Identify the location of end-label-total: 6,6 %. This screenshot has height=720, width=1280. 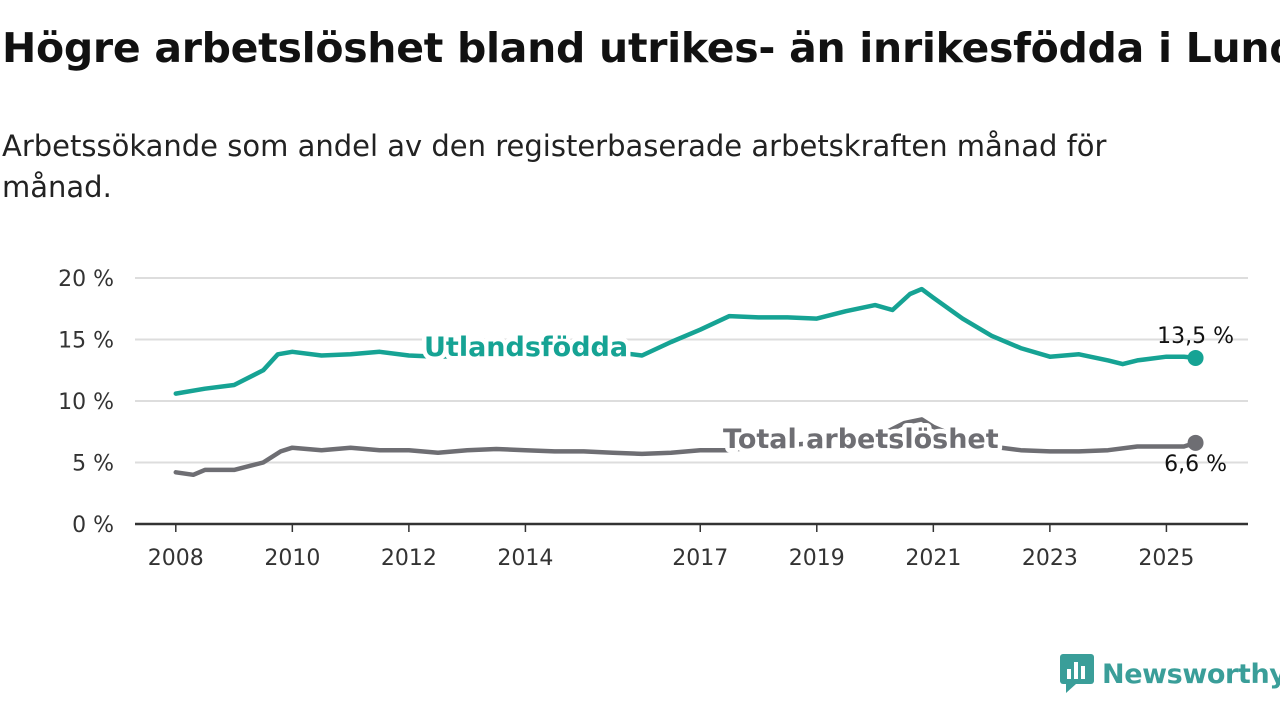
(1195, 464).